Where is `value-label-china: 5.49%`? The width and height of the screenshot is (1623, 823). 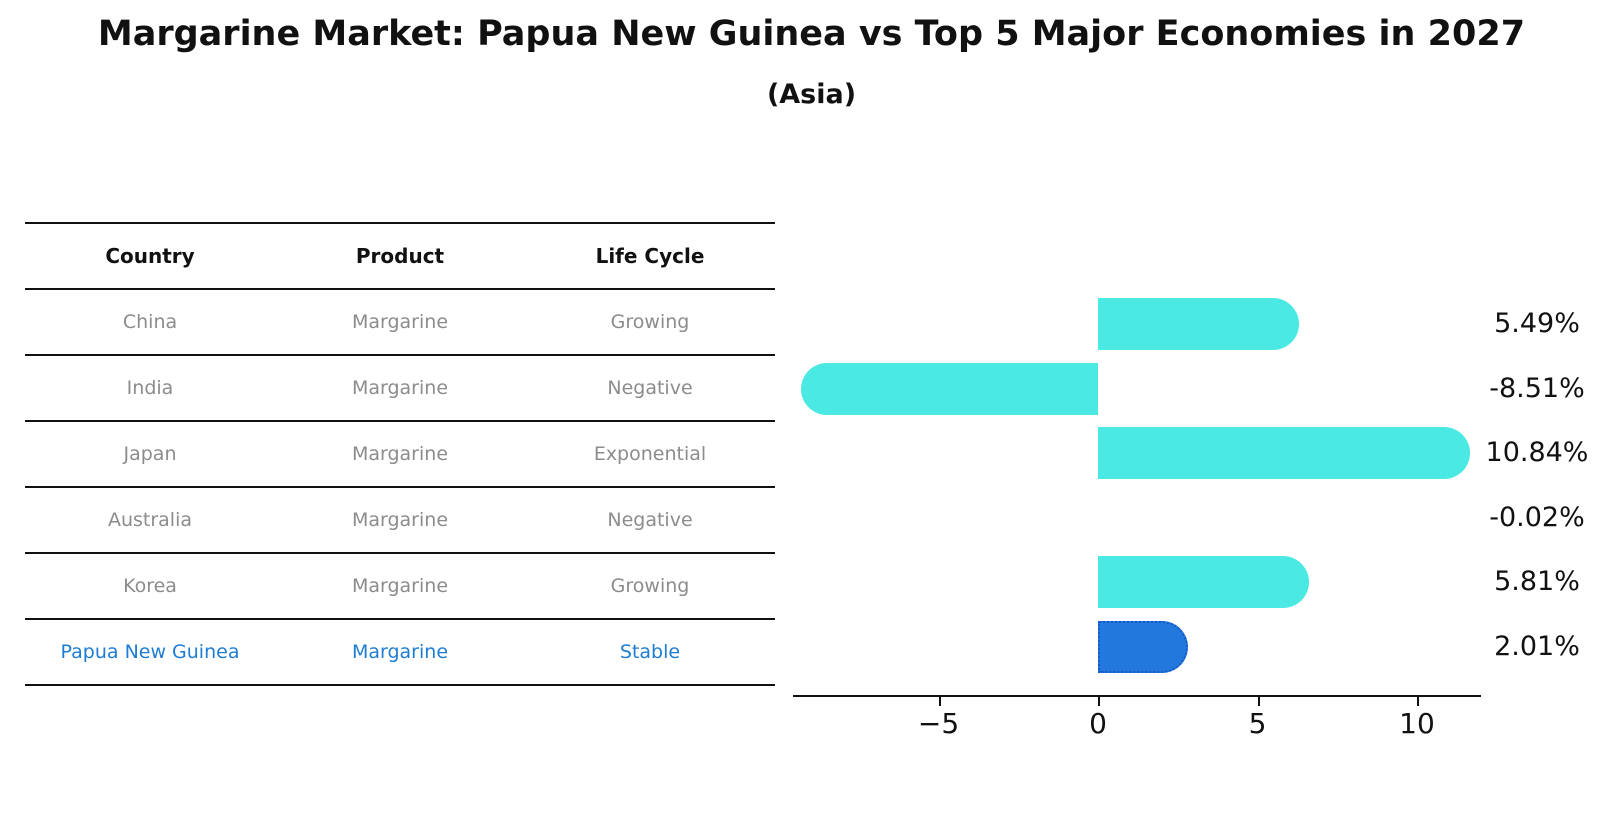
value-label-china: 5.49% is located at coordinates (1537, 323).